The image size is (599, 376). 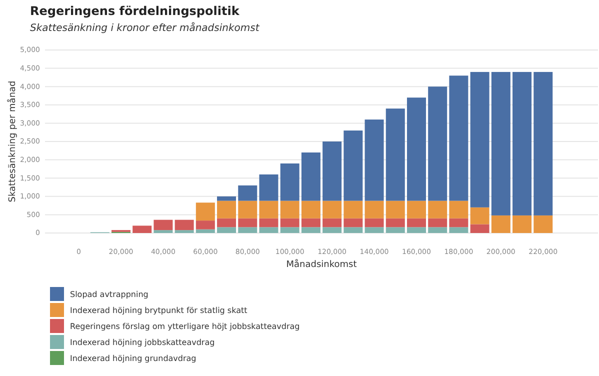 What do you see at coordinates (135, 11) in the screenshot?
I see `chart-title: Regeringens fördelningspolitik` at bounding box center [135, 11].